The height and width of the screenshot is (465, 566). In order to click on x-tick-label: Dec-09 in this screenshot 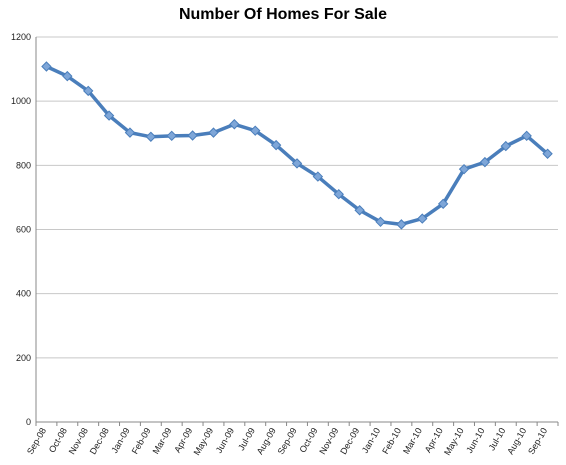, I will do `click(349, 441)`.